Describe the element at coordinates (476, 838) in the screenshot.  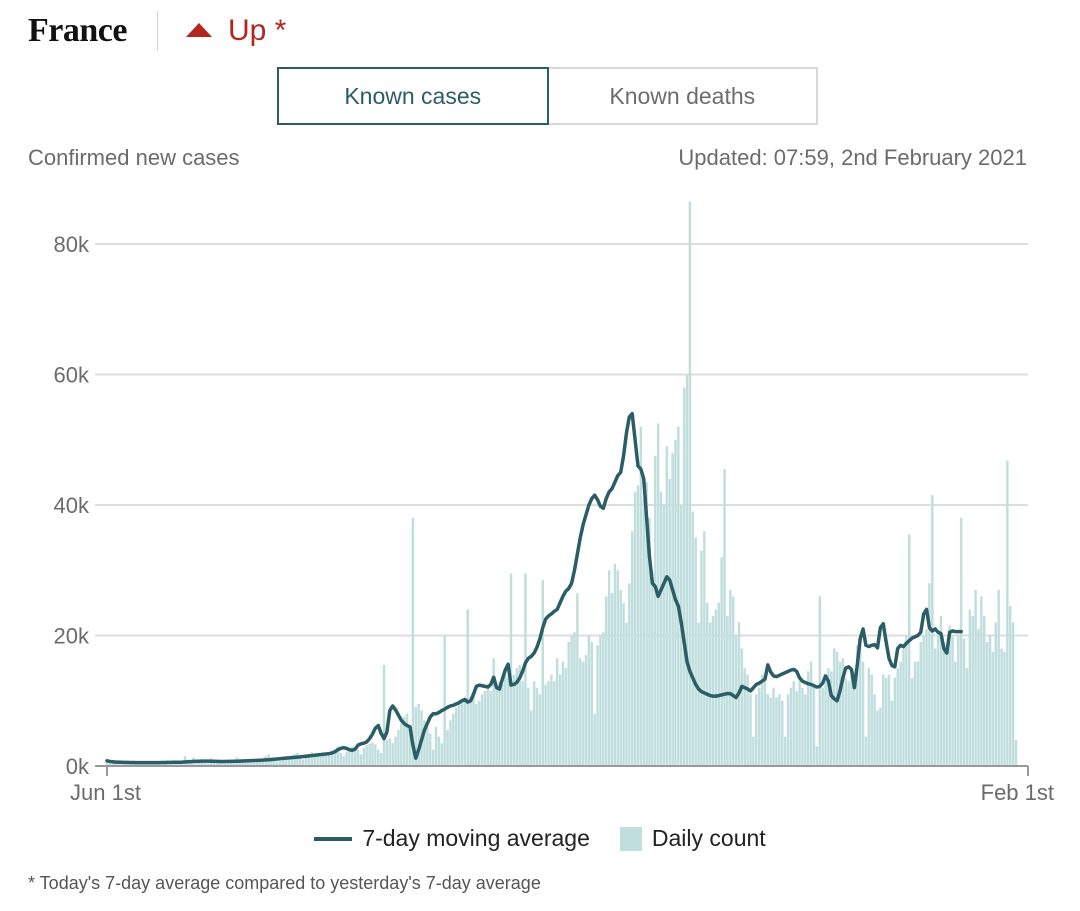
I see `legend-average-label: 7-day moving average` at that location.